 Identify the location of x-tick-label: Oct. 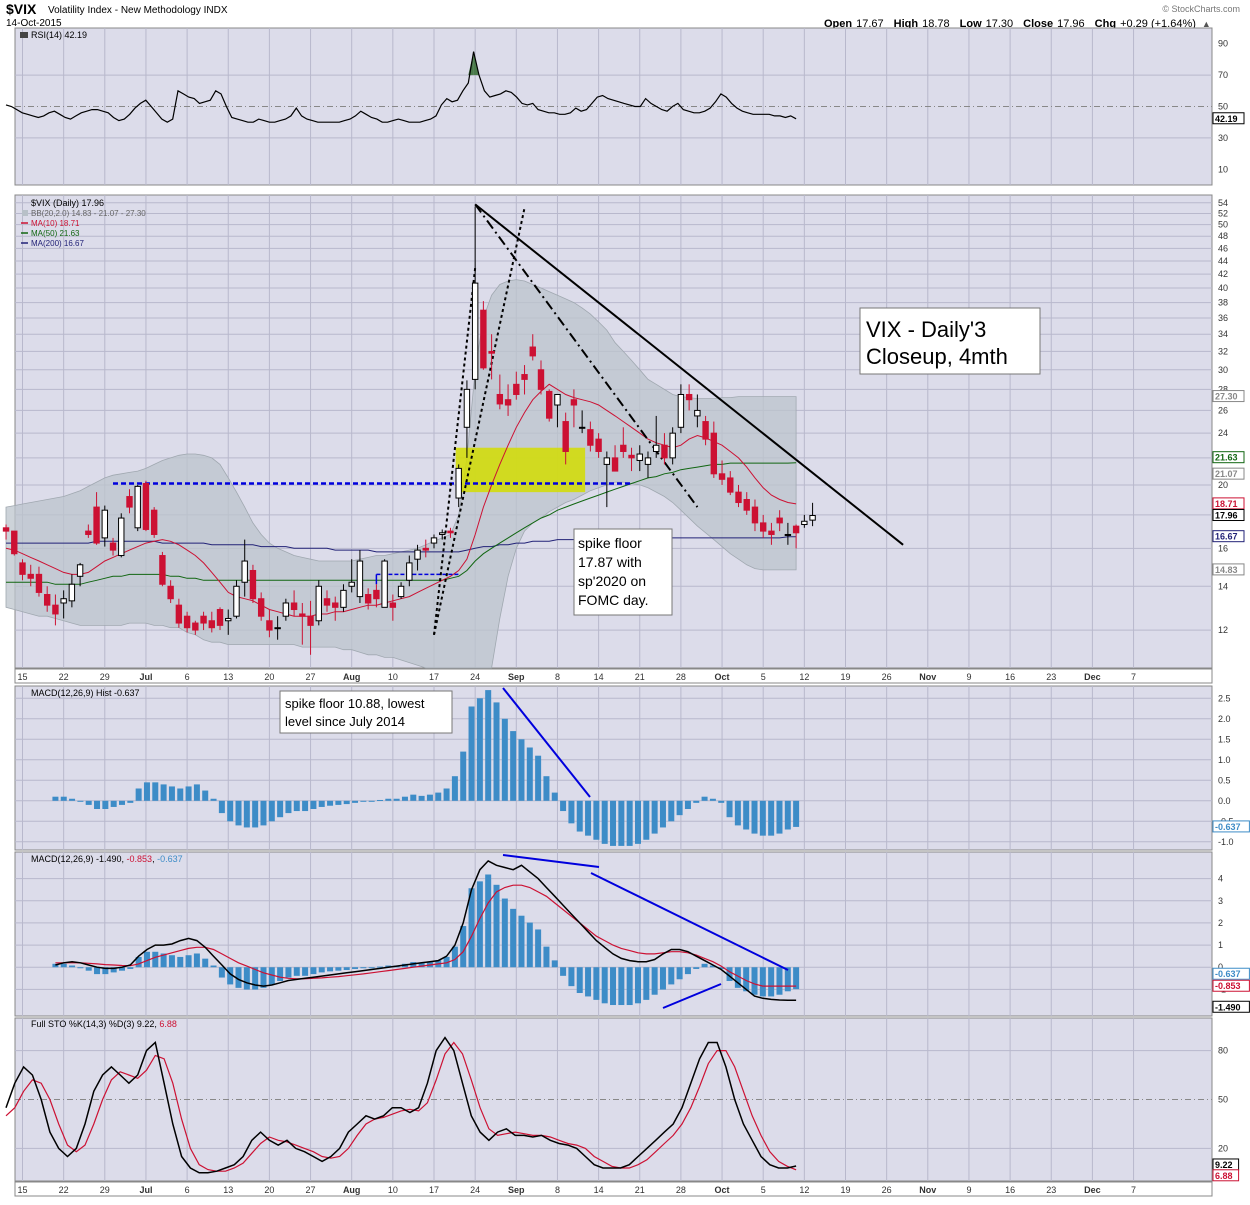
(722, 677).